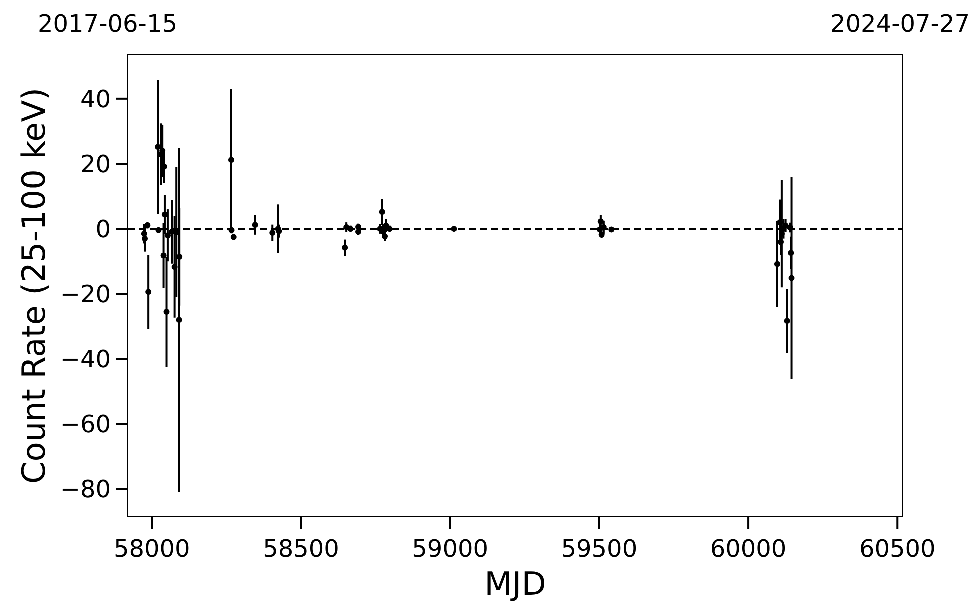 This screenshot has width=980, height=613. What do you see at coordinates (95, 164) in the screenshot?
I see `y-tick-label: 20` at bounding box center [95, 164].